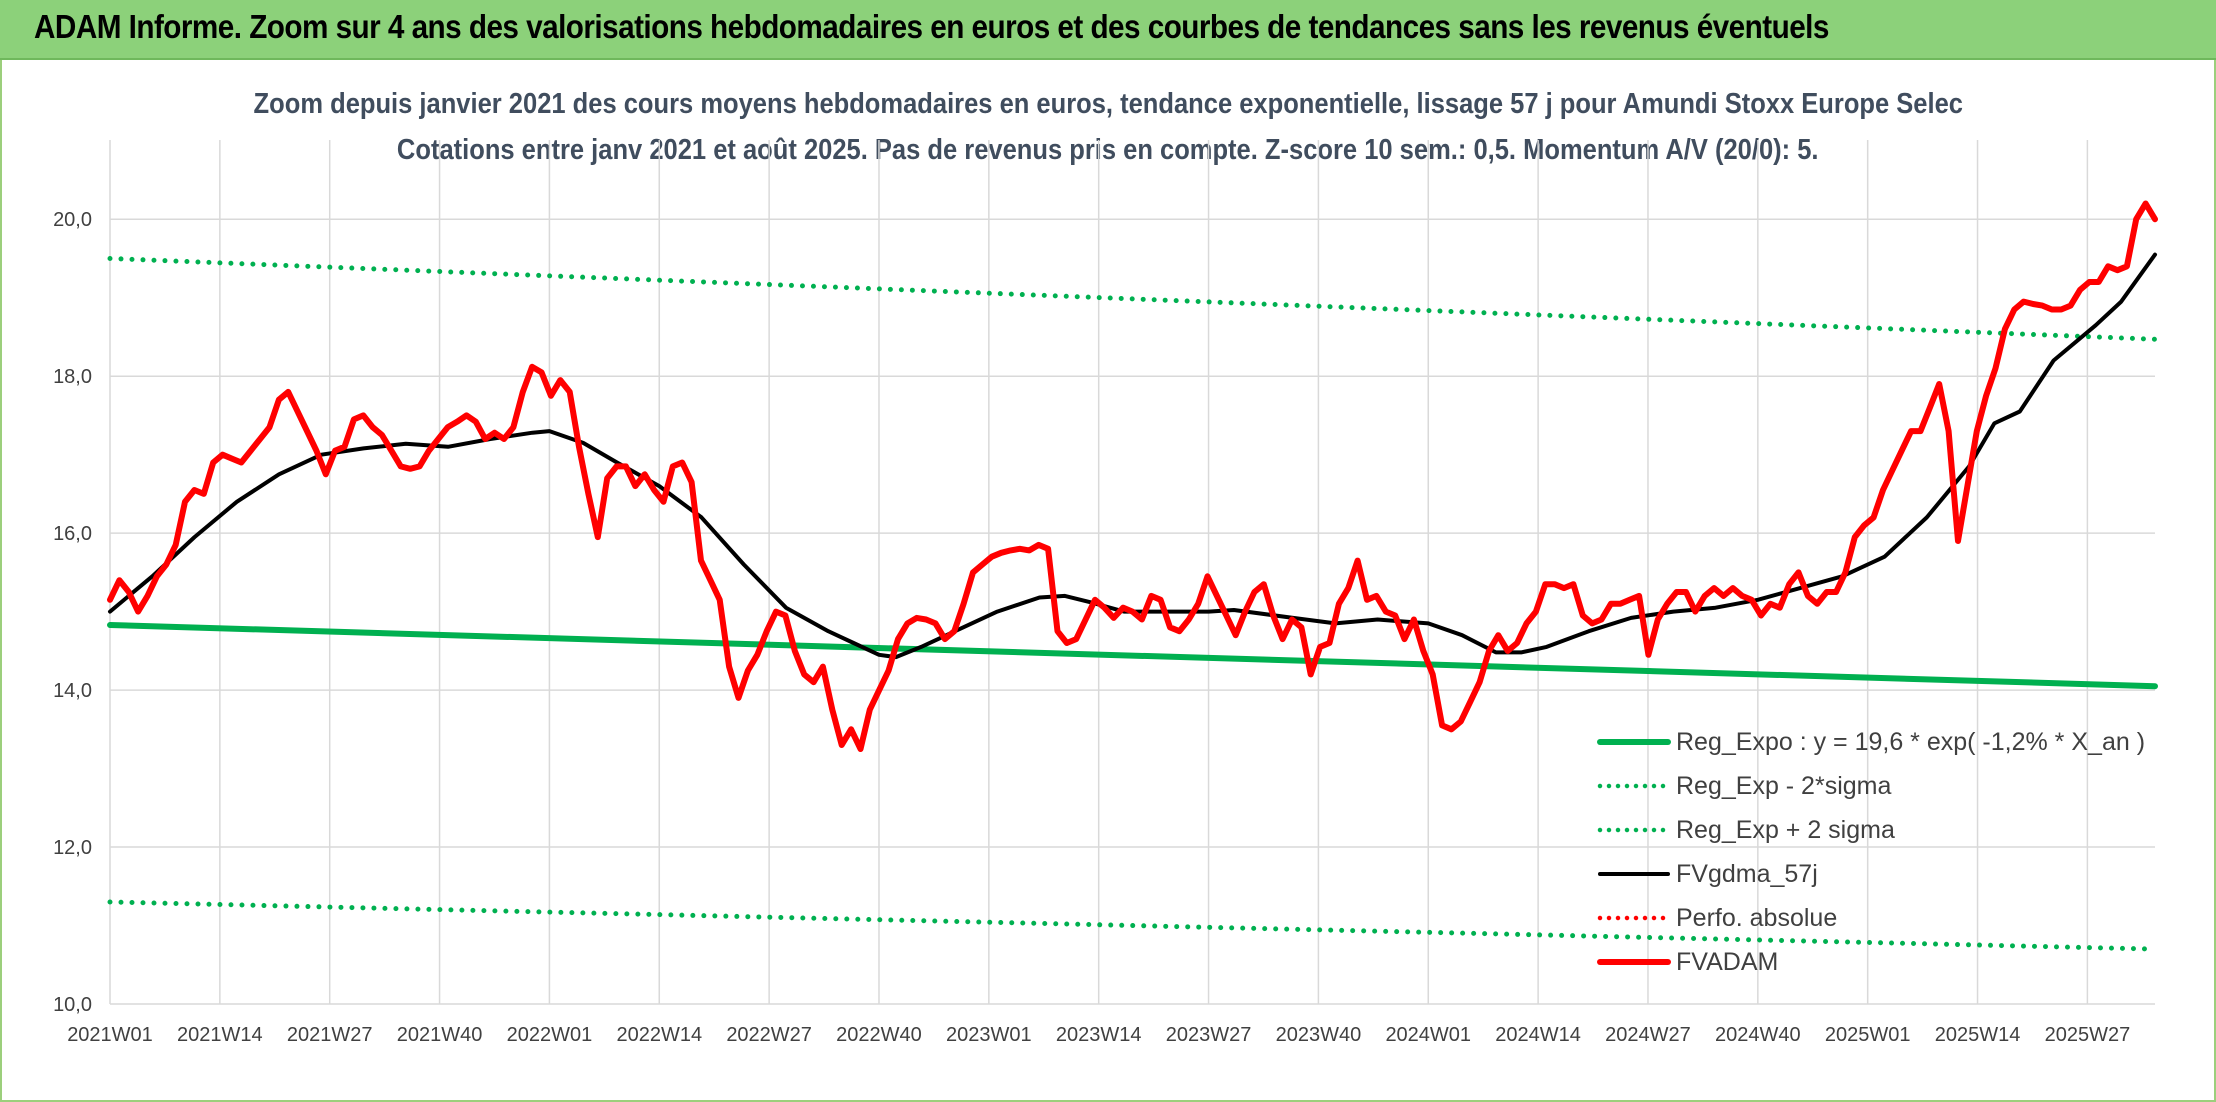 This screenshot has width=2216, height=1102. What do you see at coordinates (1319, 1035) in the screenshot?
I see `x-tick-label: 2023W40` at bounding box center [1319, 1035].